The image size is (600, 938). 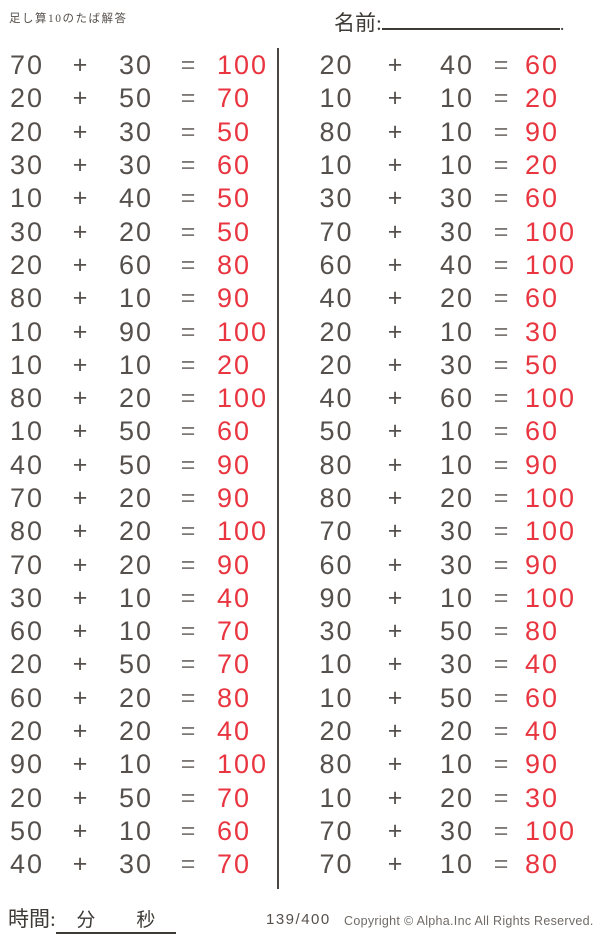 I want to click on problem-row: 30 +30 = 60, so click(x=454, y=198).